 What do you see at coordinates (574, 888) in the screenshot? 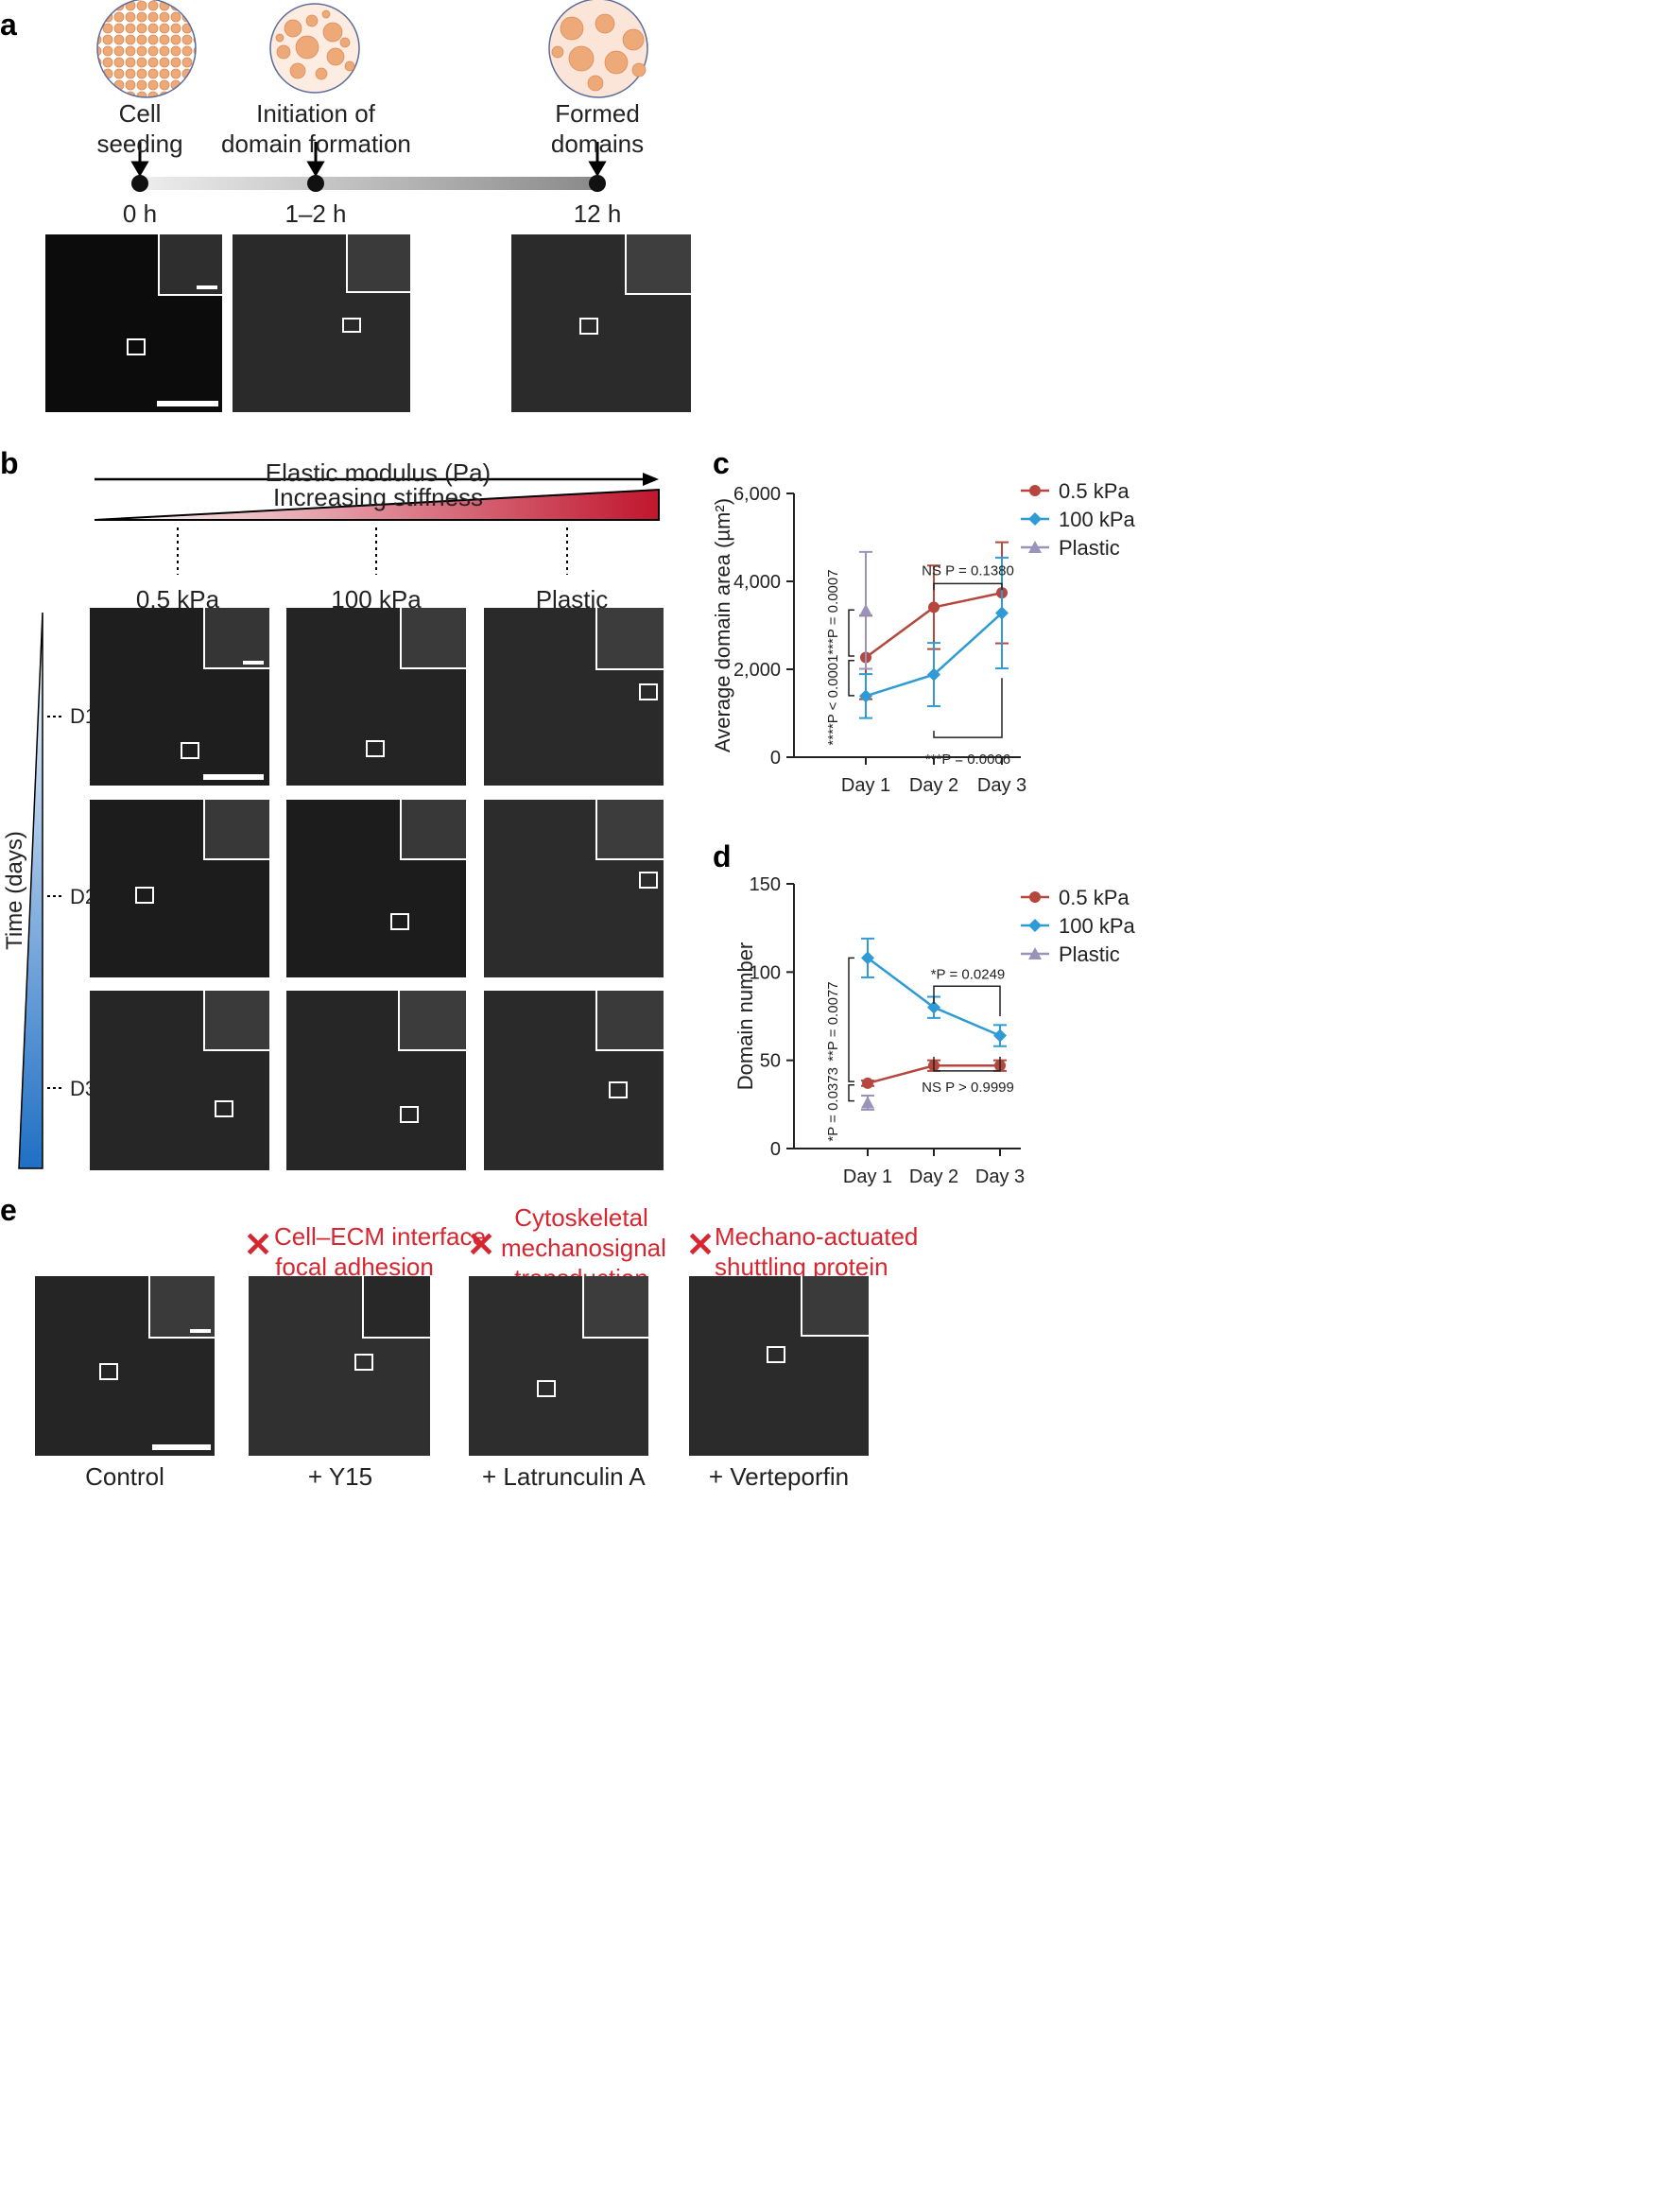
I see `micrograph-d2-plastic` at bounding box center [574, 888].